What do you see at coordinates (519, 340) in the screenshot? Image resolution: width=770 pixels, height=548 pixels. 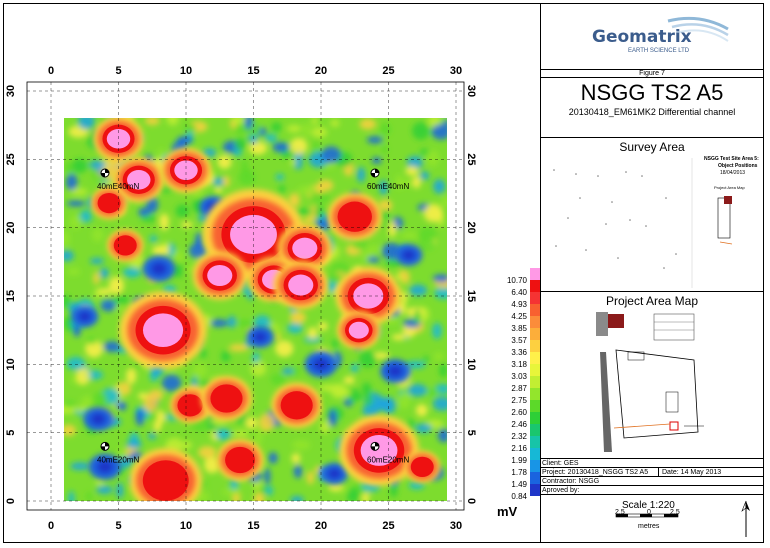 I see `legend-value: 3.57` at bounding box center [519, 340].